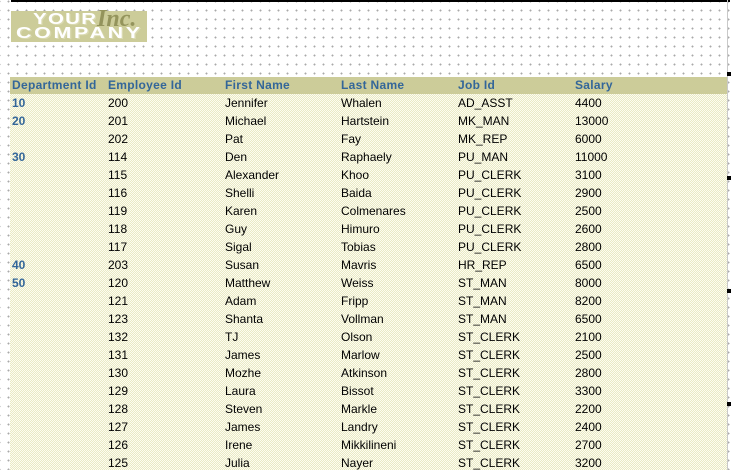 Image resolution: width=733 pixels, height=470 pixels. What do you see at coordinates (485, 103) in the screenshot?
I see `cell-job-id: AD_ASST` at bounding box center [485, 103].